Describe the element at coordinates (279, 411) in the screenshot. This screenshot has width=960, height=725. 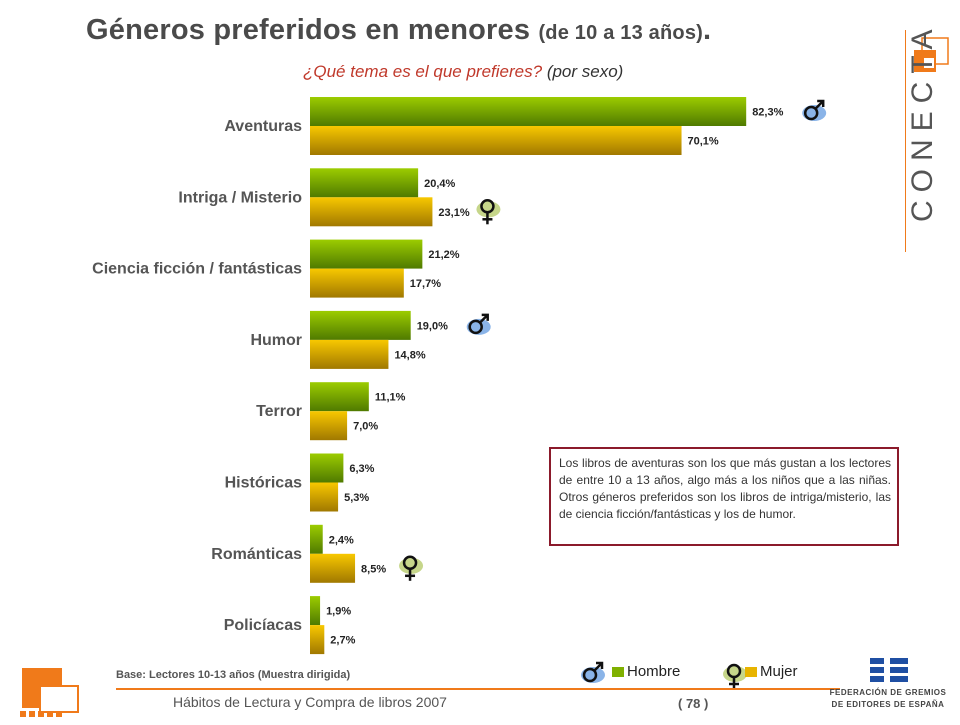
I see `category-label: Terror` at that location.